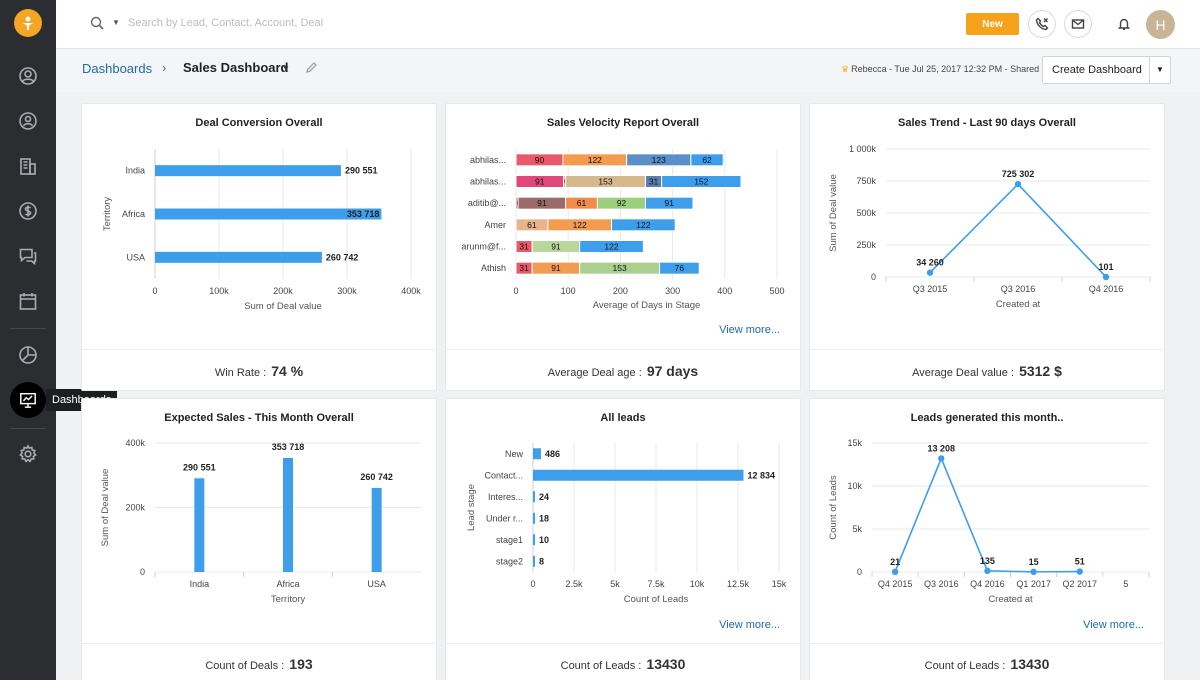 This screenshot has height=680, width=1200. What do you see at coordinates (540, 160) in the screenshot?
I see `segment-label: 90` at bounding box center [540, 160].